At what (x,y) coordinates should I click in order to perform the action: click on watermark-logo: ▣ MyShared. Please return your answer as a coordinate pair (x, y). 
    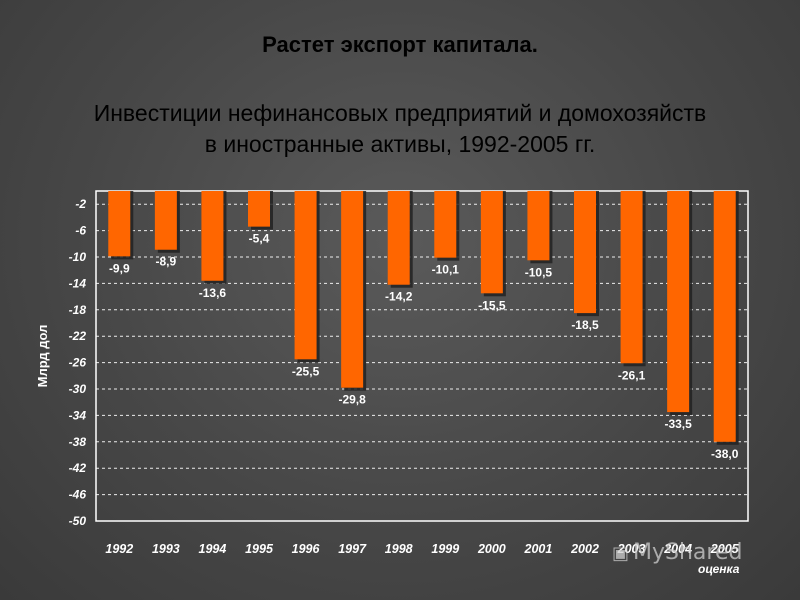
    Looking at the image, I should click on (677, 552).